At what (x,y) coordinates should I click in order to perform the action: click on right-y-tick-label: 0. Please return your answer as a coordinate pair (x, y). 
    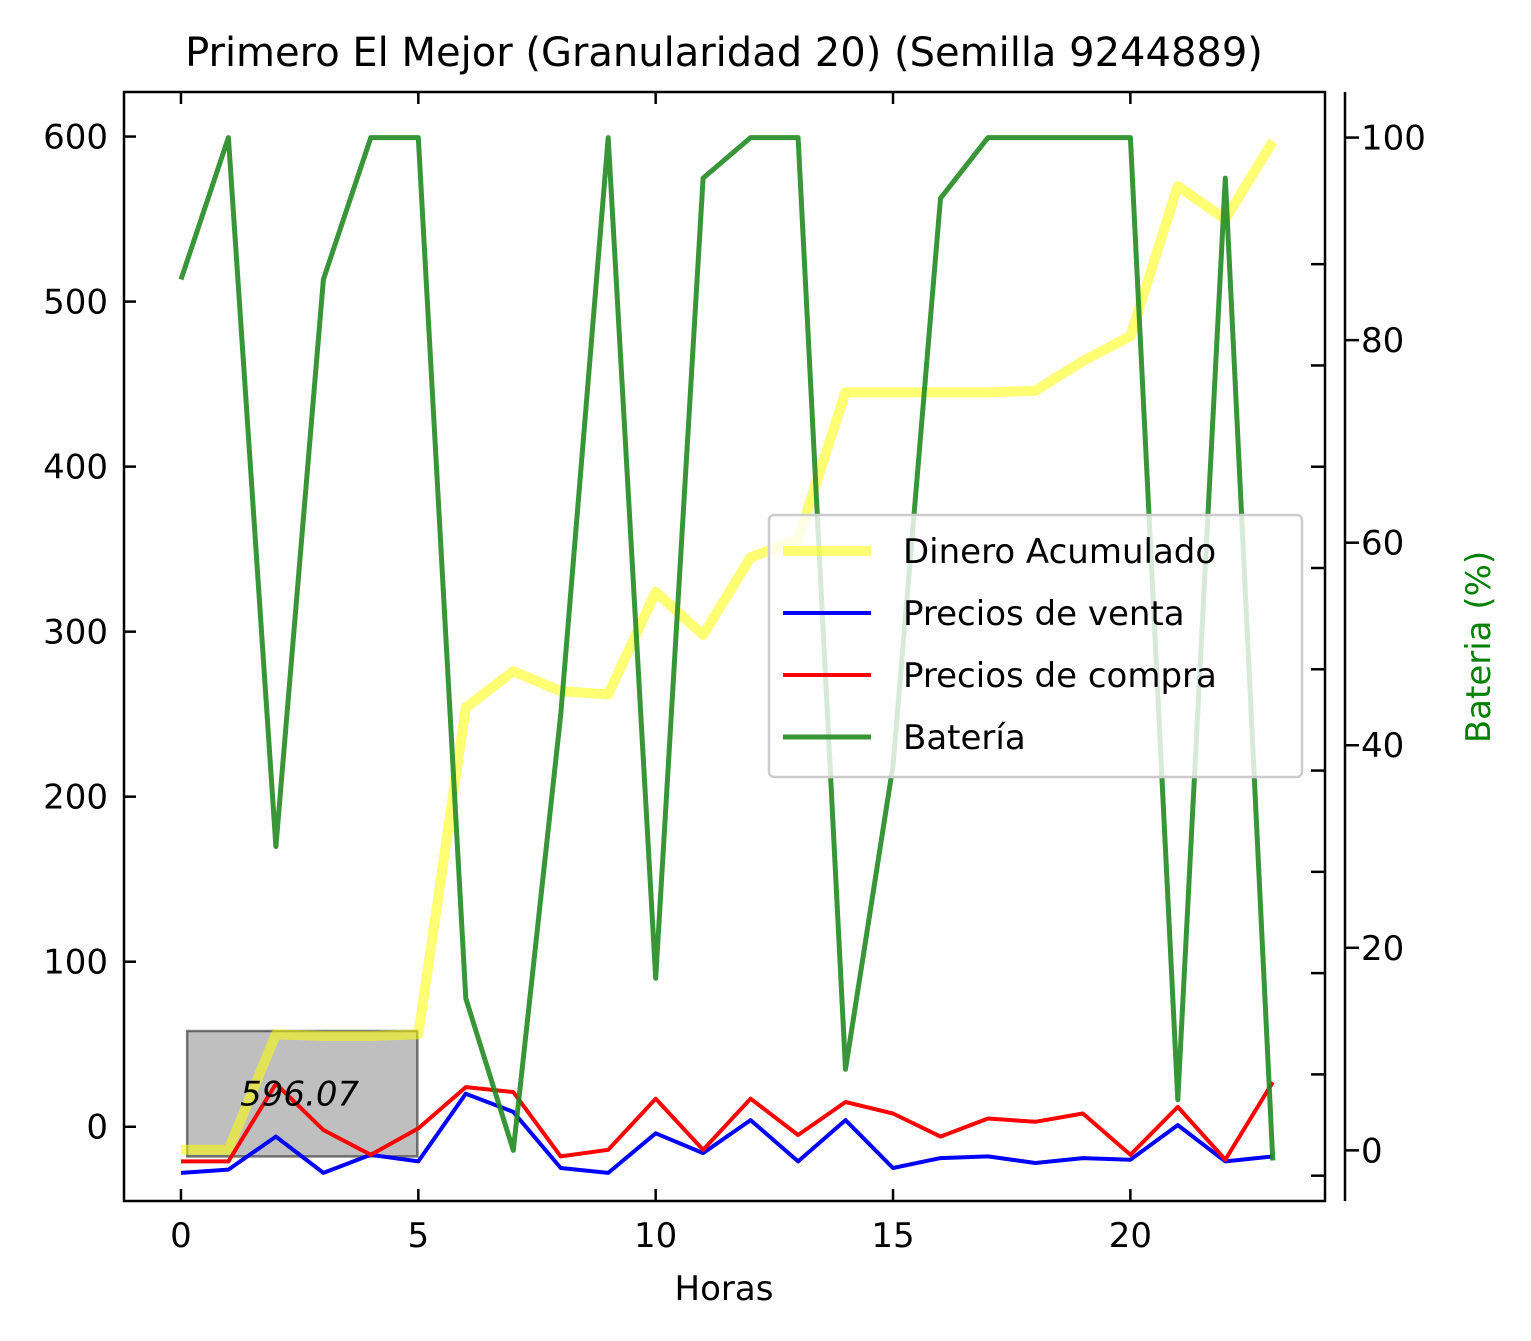
    Looking at the image, I should click on (1372, 1151).